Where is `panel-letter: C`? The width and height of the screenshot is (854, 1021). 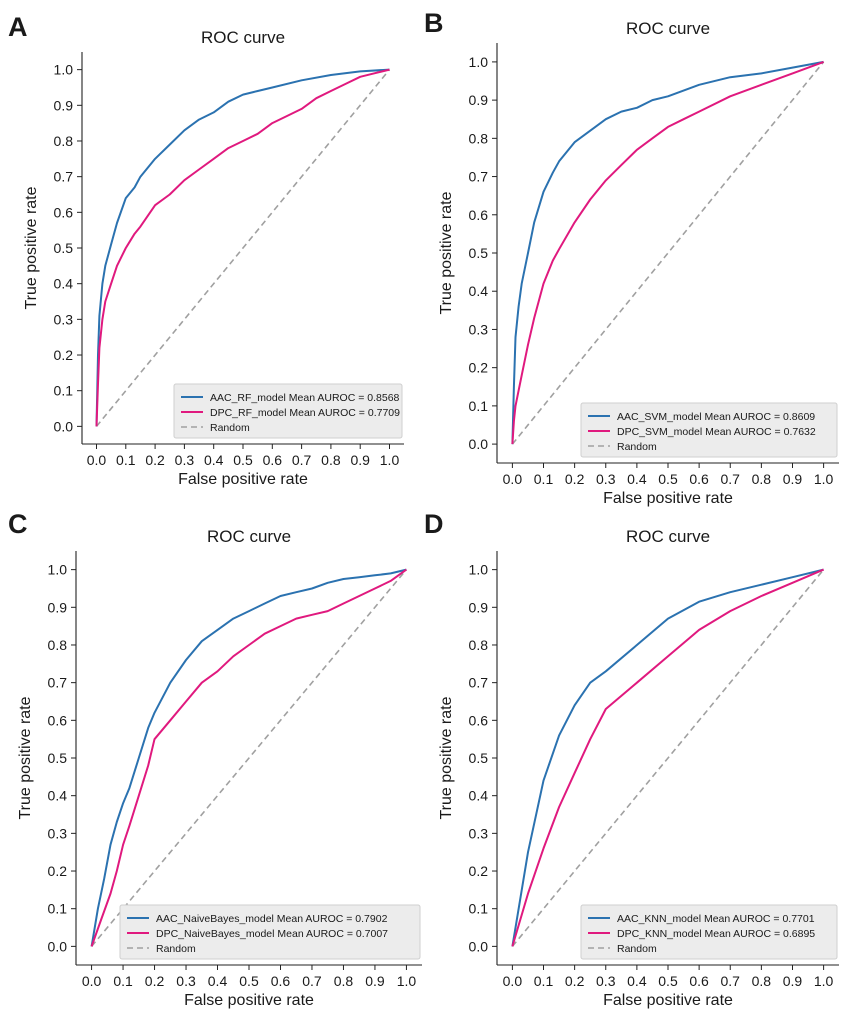 panel-letter: C is located at coordinates (18, 524).